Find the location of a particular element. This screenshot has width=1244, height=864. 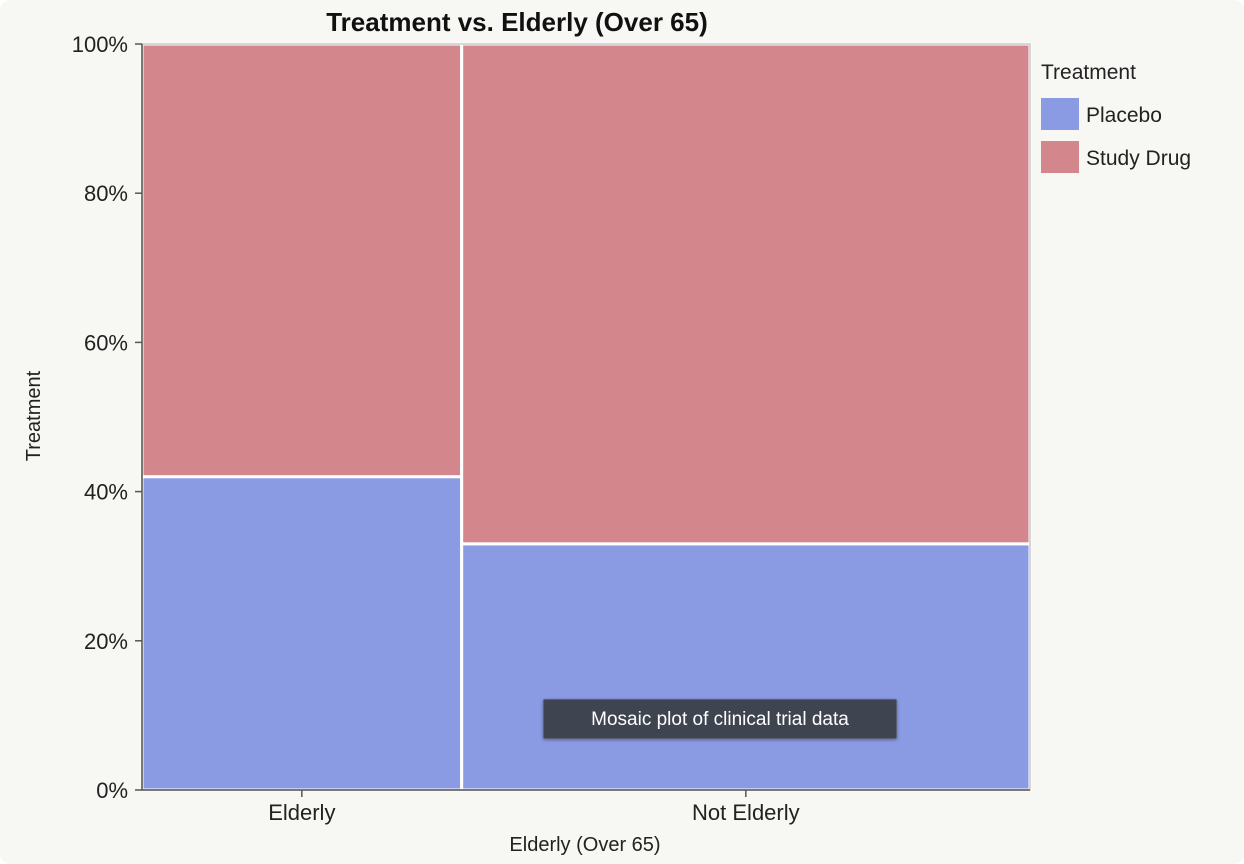

legend: Treatment Placebo Study Drug is located at coordinates (1116, 117).